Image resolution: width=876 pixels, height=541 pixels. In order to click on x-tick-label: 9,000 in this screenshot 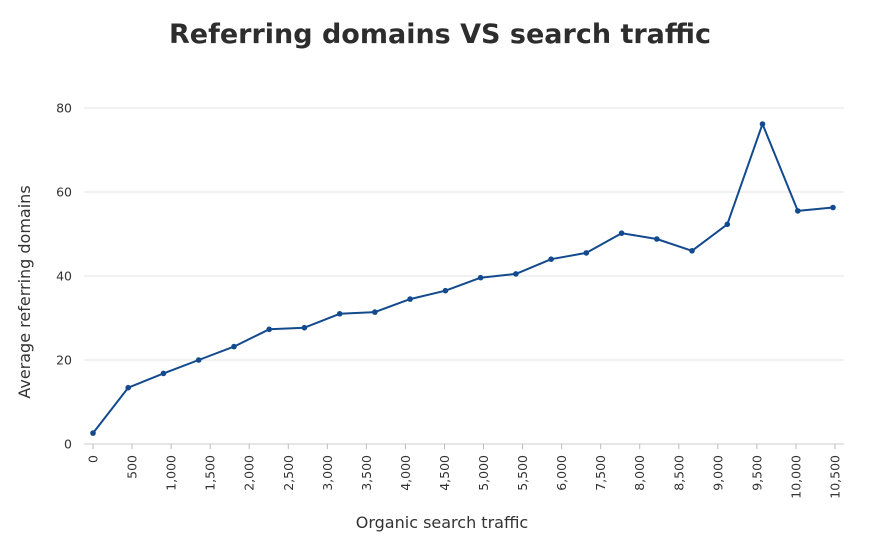, I will do `click(717, 473)`.